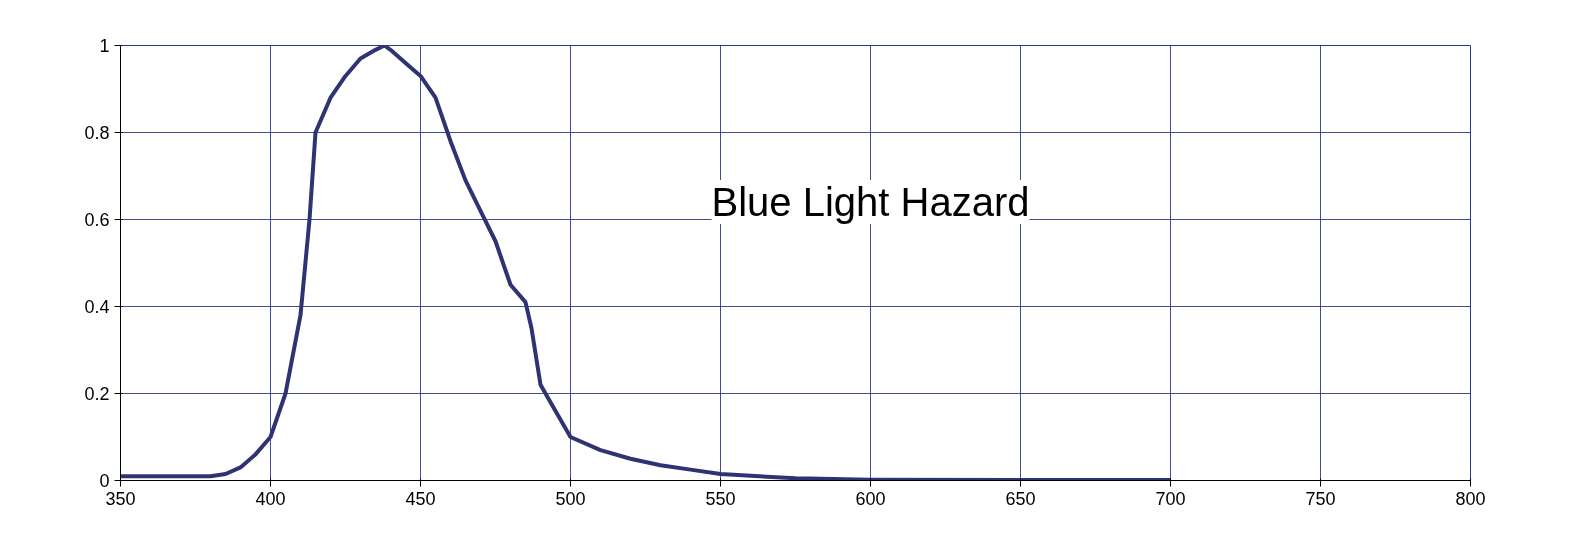  I want to click on x-tick-label: 400, so click(270, 498).